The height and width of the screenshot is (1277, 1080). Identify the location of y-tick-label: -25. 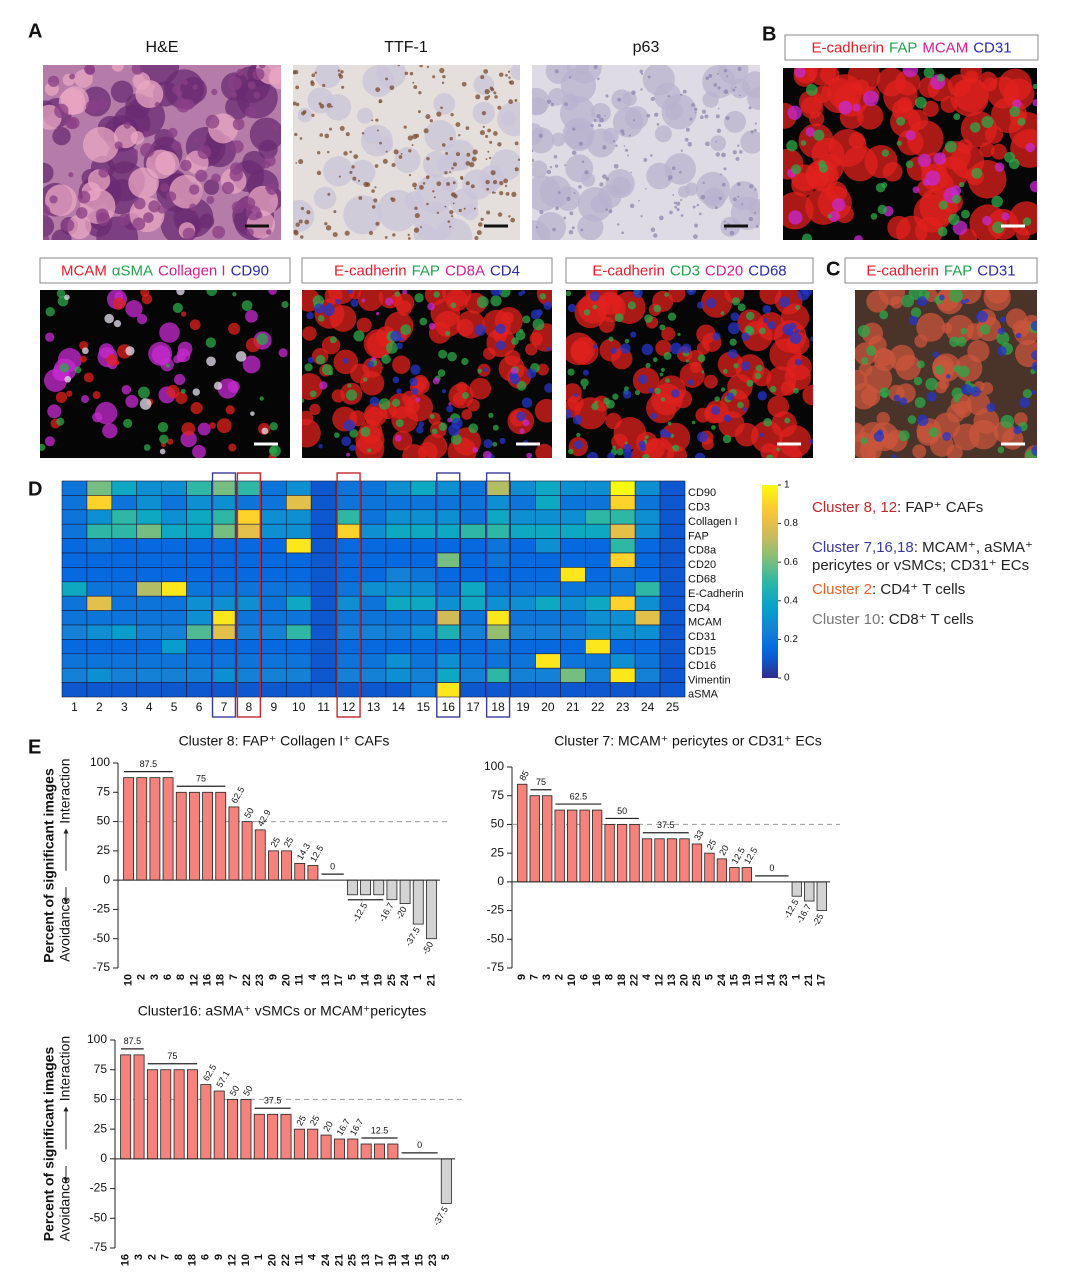
(496, 910).